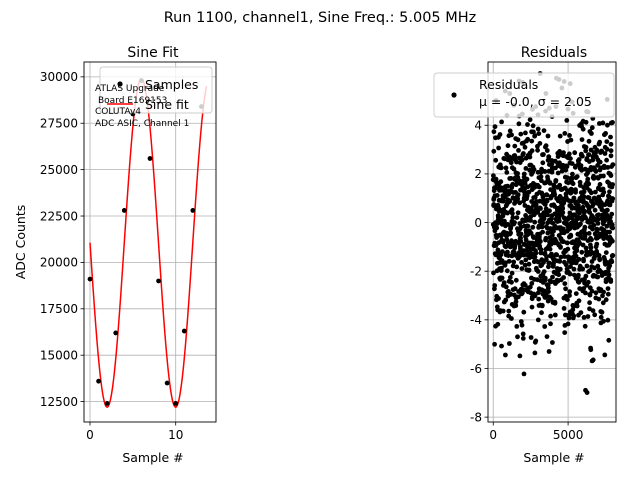 This screenshot has width=640, height=480. I want to click on residuals-ytick-label: -6, so click(476, 369).